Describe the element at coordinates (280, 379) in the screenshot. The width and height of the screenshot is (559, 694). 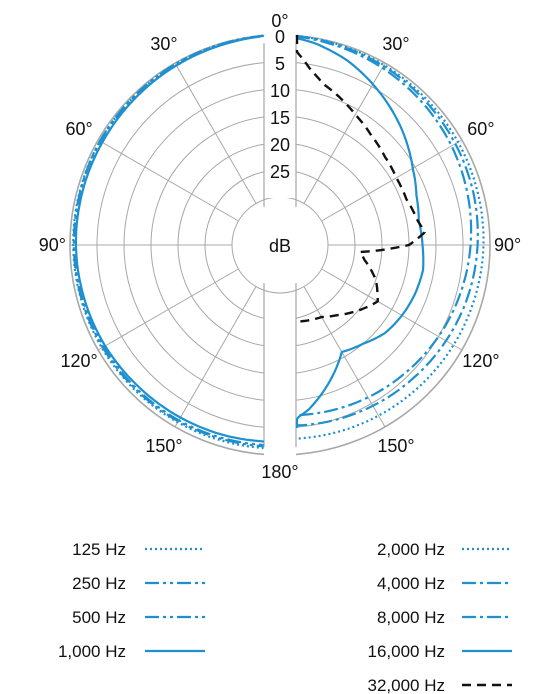
I see `scale-gap-bottom` at that location.